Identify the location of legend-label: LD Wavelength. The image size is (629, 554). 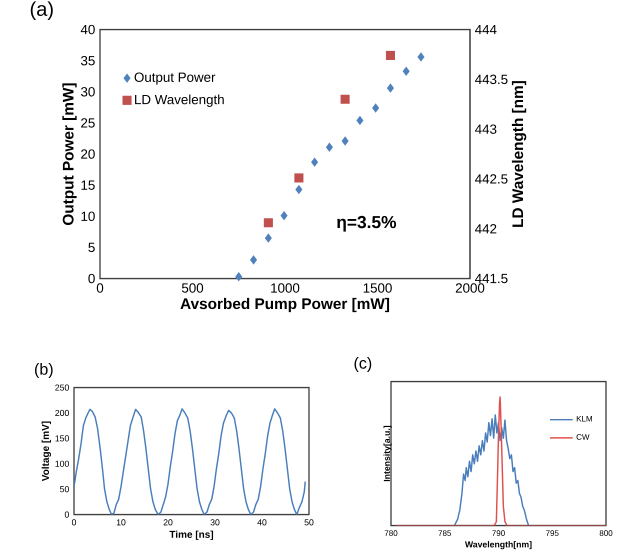
(179, 101).